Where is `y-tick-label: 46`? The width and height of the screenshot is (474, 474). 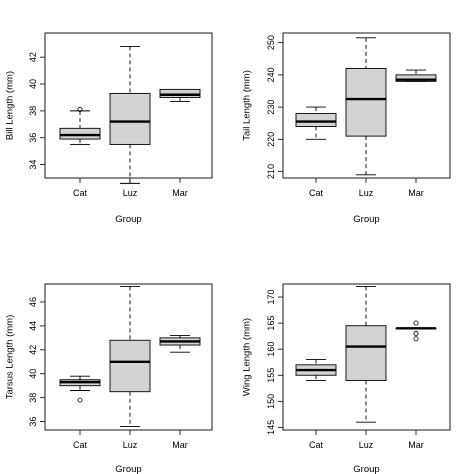
y-tick-label: 46 is located at coordinates (33, 302).